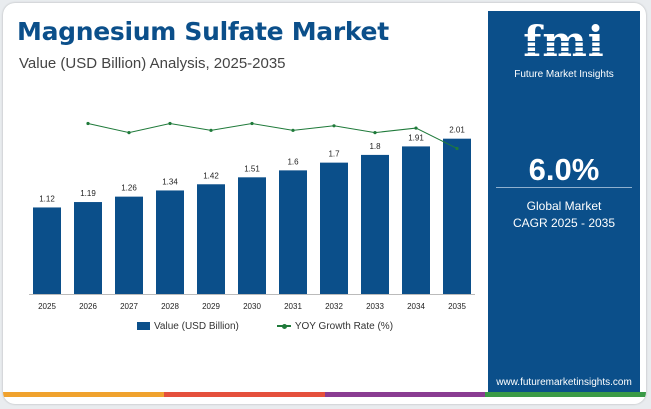 This screenshot has width=651, height=409. I want to click on x-tick-label: 2027, so click(129, 306).